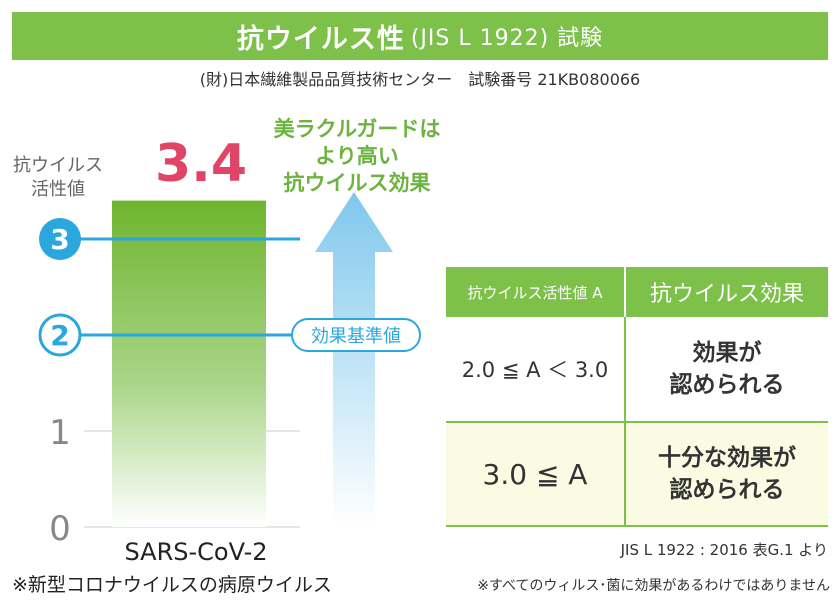 This screenshot has width=840, height=609. I want to click on table-cell-range: 2.0 ≦ A ＜ 3.0, so click(536, 370).